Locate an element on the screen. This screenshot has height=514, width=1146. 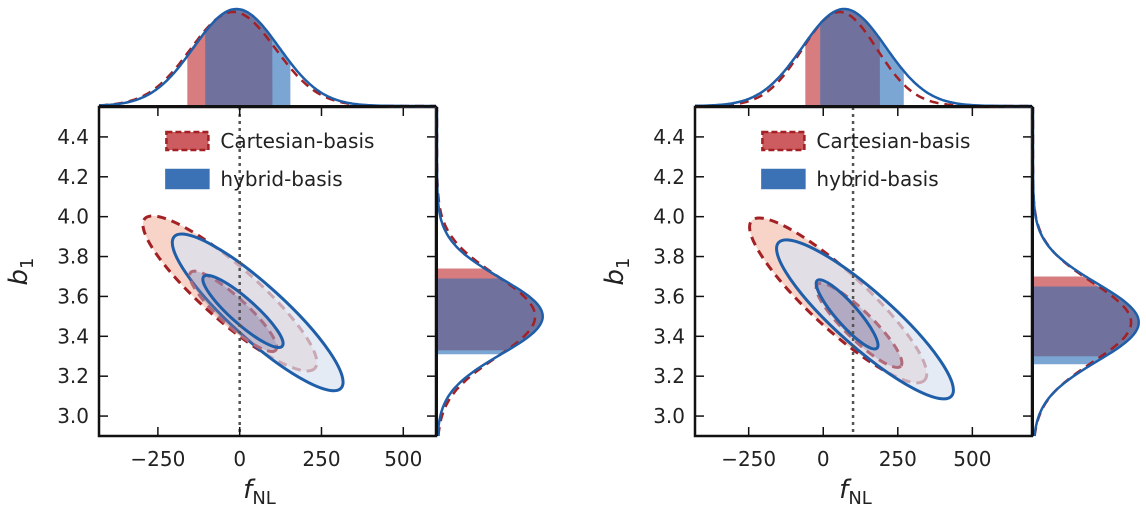
contour-cartesian-inner is located at coordinates (233, 311).